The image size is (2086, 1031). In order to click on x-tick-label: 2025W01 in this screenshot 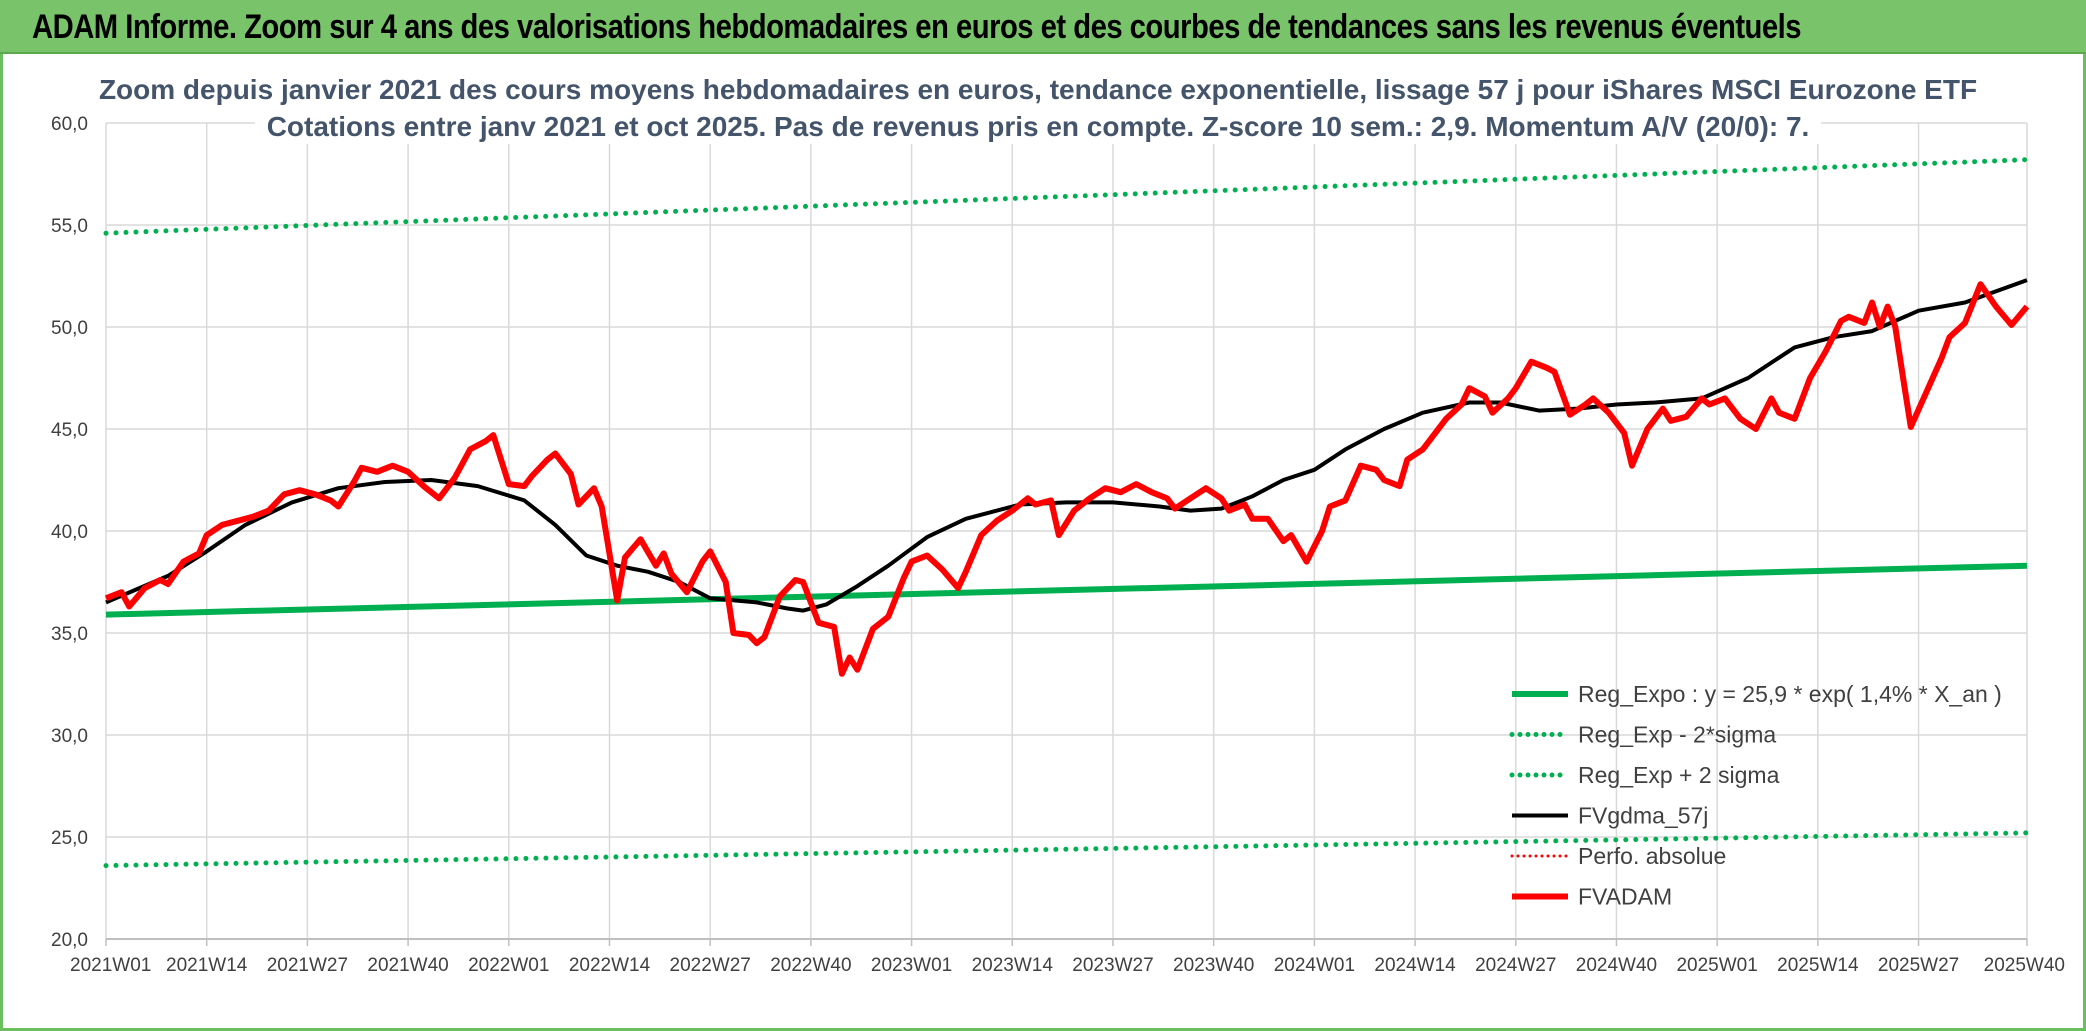, I will do `click(1716, 965)`.